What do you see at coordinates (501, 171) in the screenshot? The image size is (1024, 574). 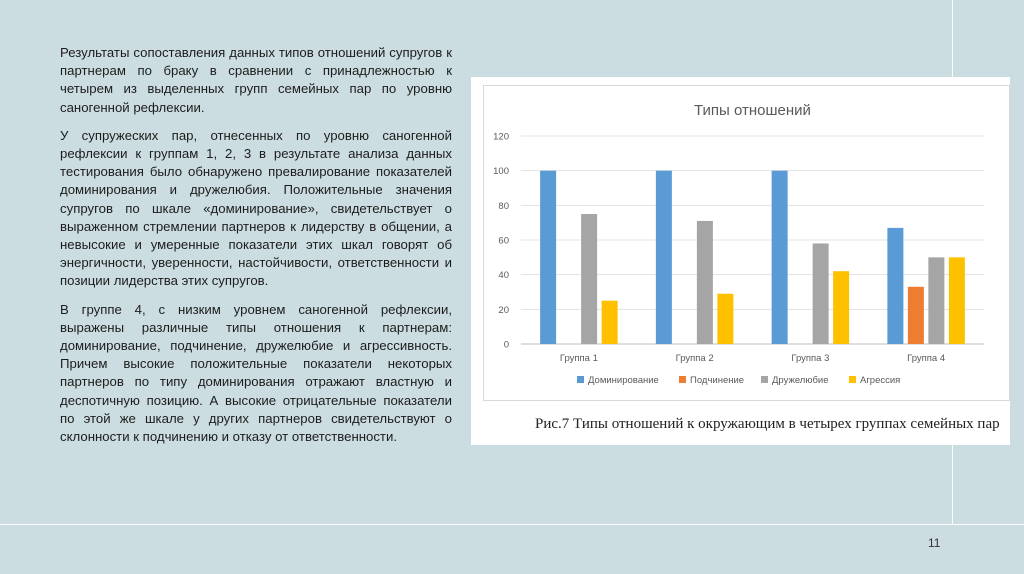 I see `y-tick-label: 100` at bounding box center [501, 171].